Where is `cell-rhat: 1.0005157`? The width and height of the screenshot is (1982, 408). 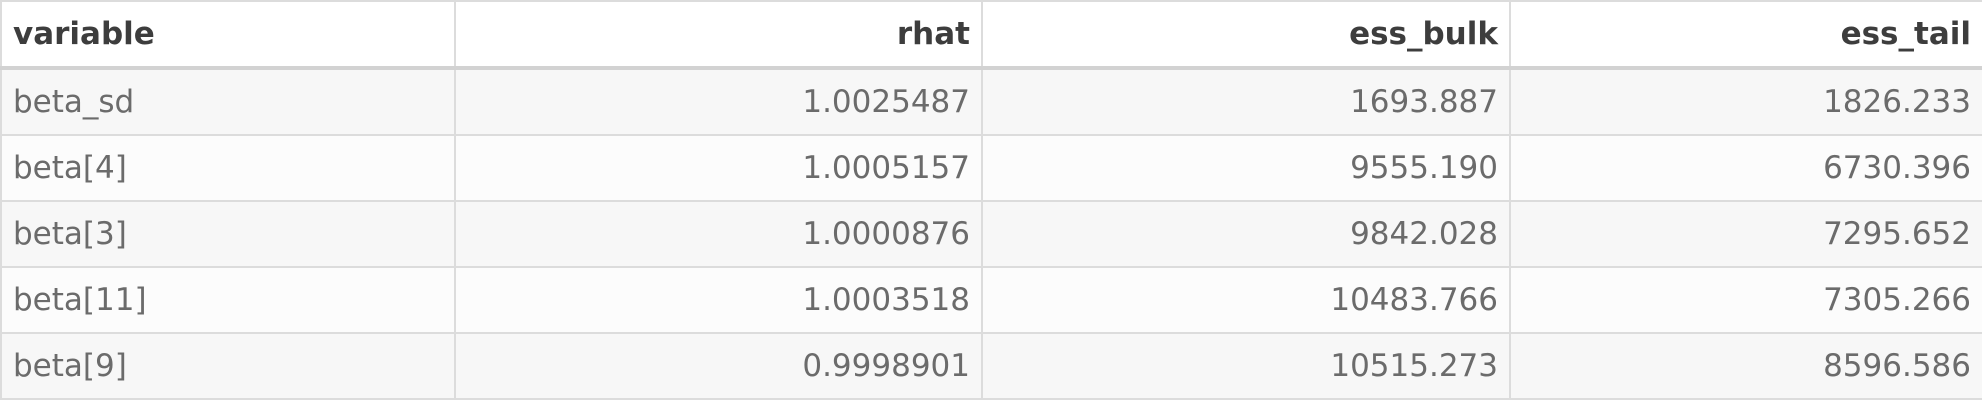 cell-rhat: 1.0005157 is located at coordinates (718, 168).